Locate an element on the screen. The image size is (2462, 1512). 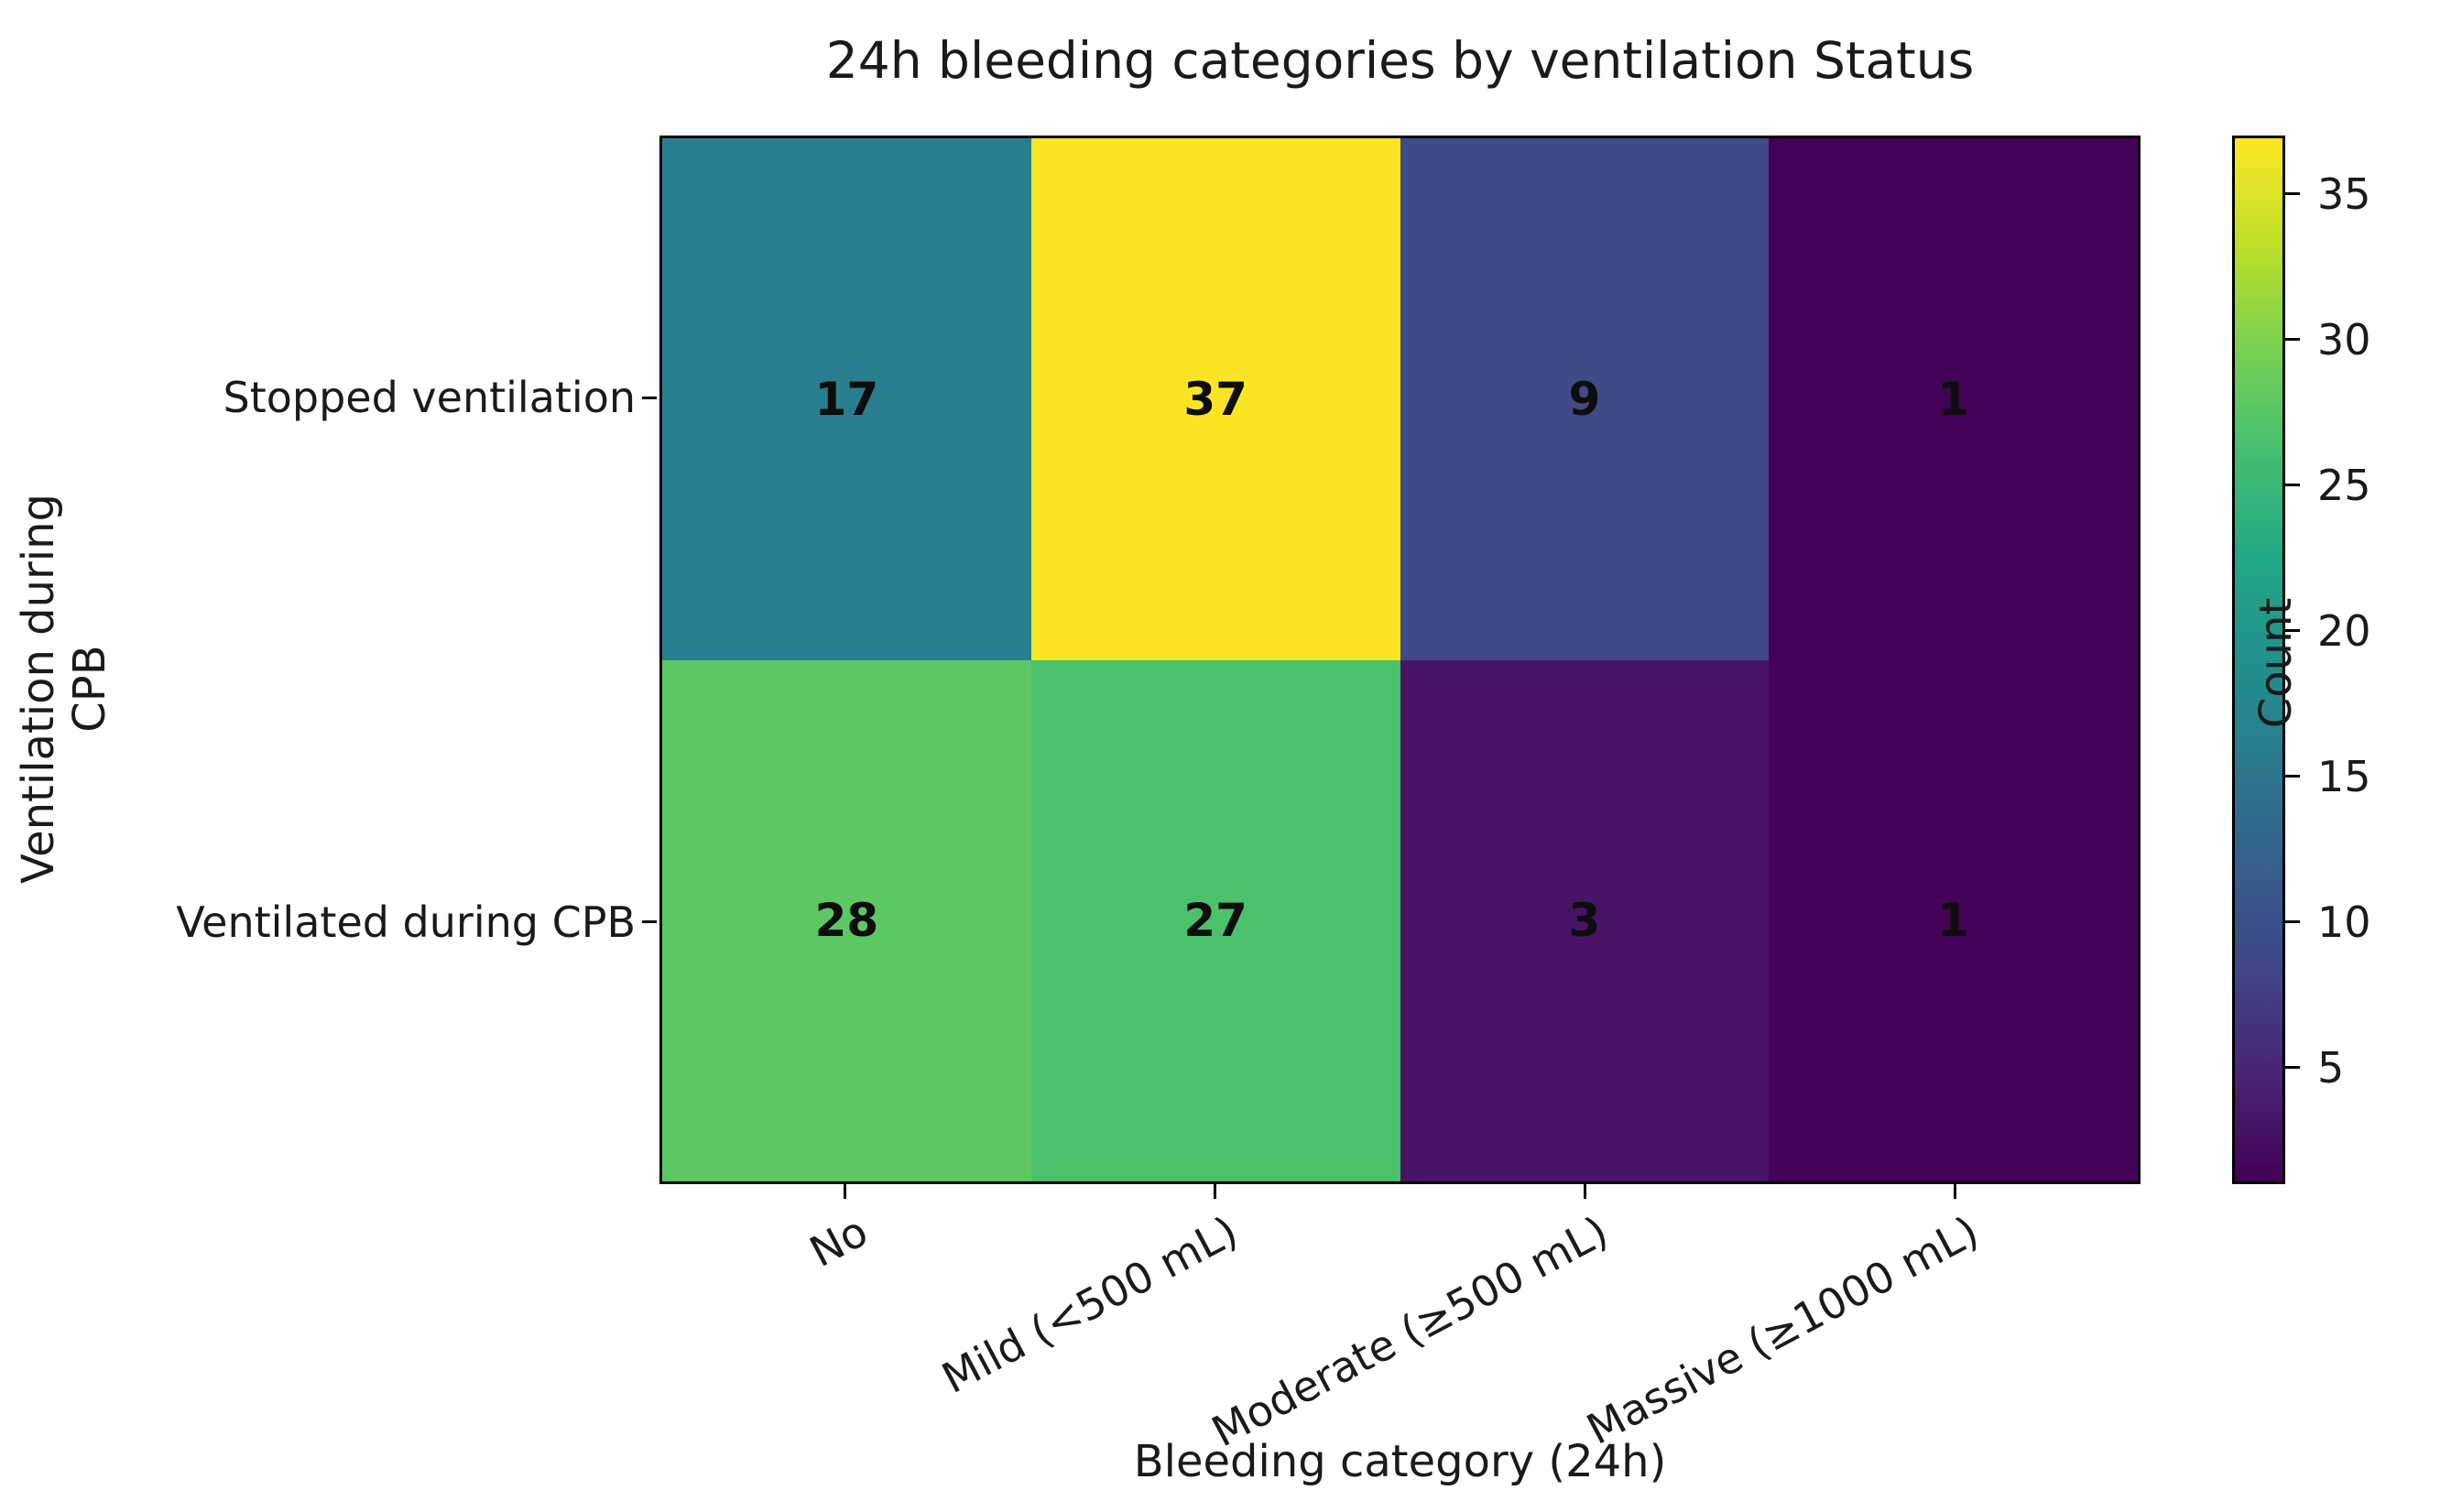
heatmap-cell: 3 is located at coordinates (1585, 920).